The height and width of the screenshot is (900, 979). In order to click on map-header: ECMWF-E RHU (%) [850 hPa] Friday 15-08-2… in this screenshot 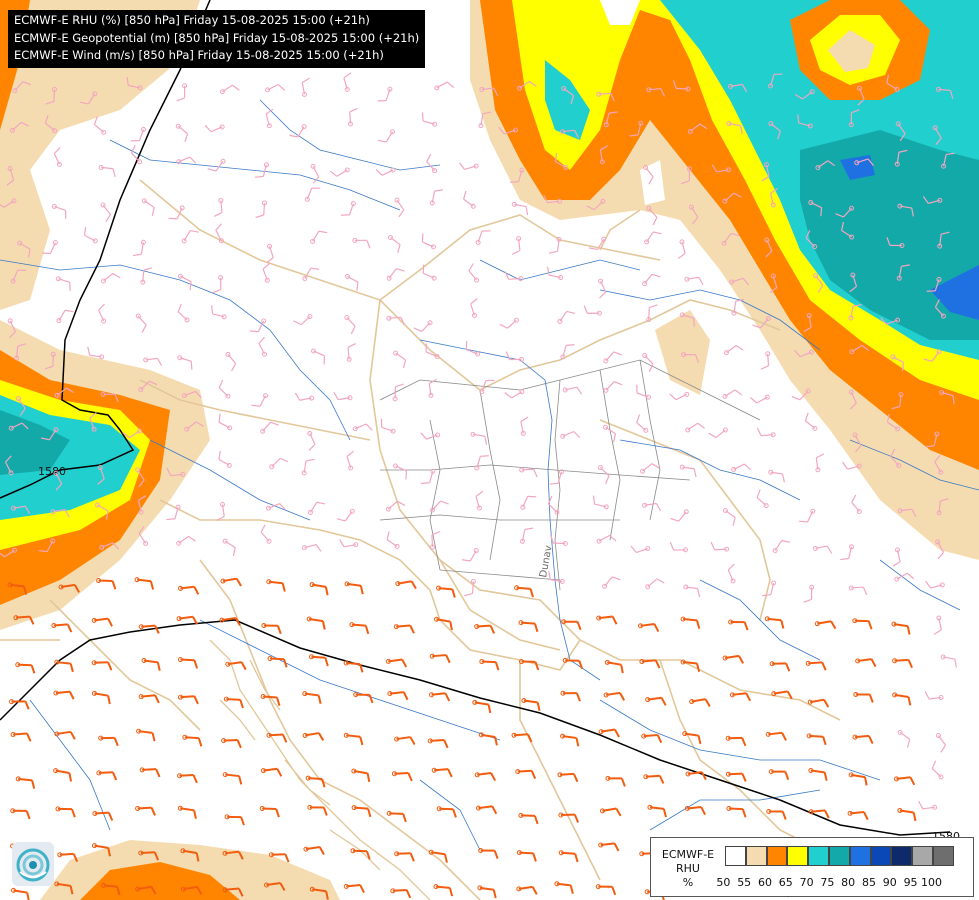, I will do `click(217, 39)`.